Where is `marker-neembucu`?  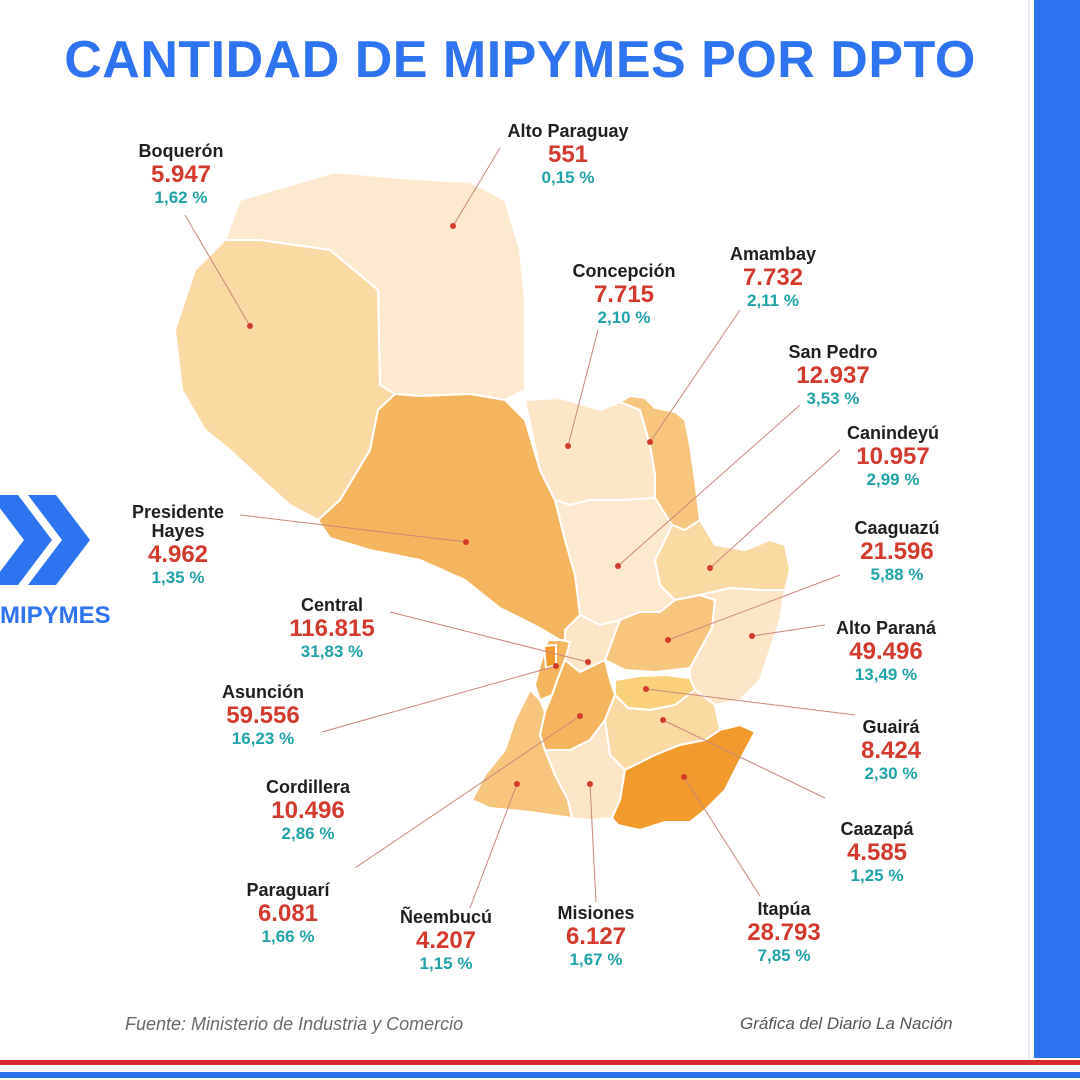 marker-neembucu is located at coordinates (590, 784).